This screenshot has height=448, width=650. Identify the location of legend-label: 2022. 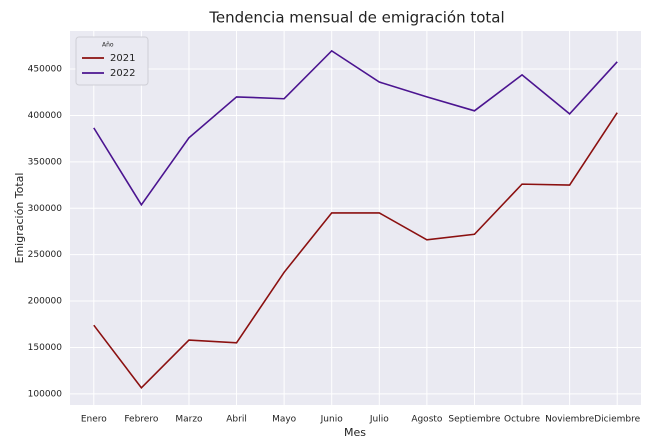
(122, 73).